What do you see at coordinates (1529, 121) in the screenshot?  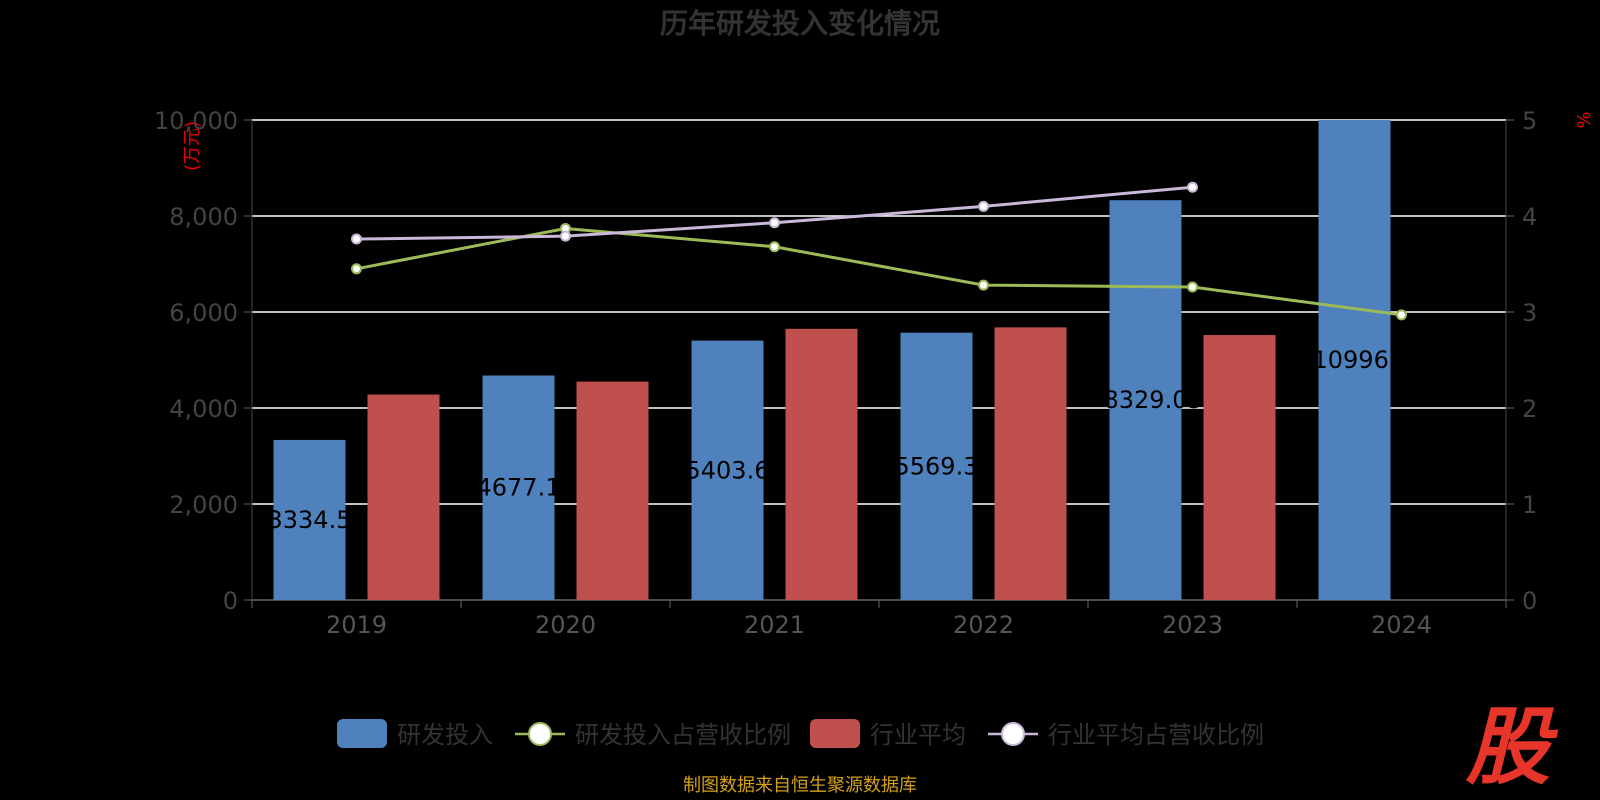 I see `right-tick-label: 5` at bounding box center [1529, 121].